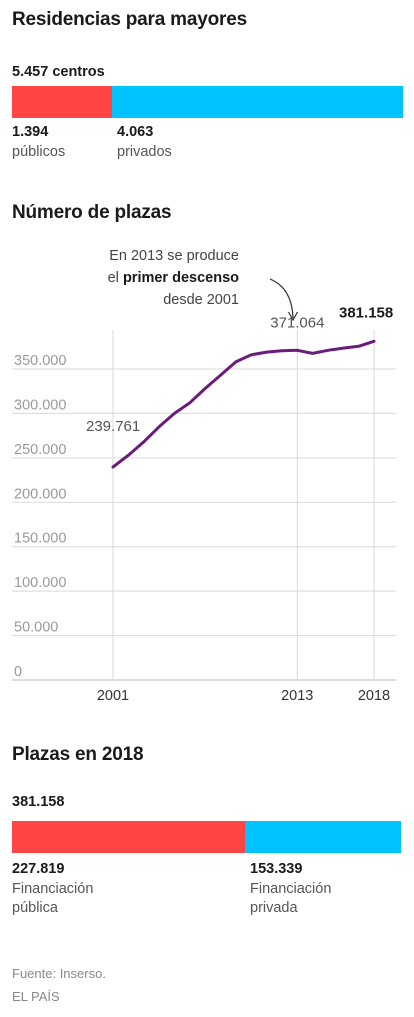 Image resolution: width=414 pixels, height=1017 pixels. Describe the element at coordinates (40, 539) in the screenshot. I see `y-tick-label: 150.000` at that location.